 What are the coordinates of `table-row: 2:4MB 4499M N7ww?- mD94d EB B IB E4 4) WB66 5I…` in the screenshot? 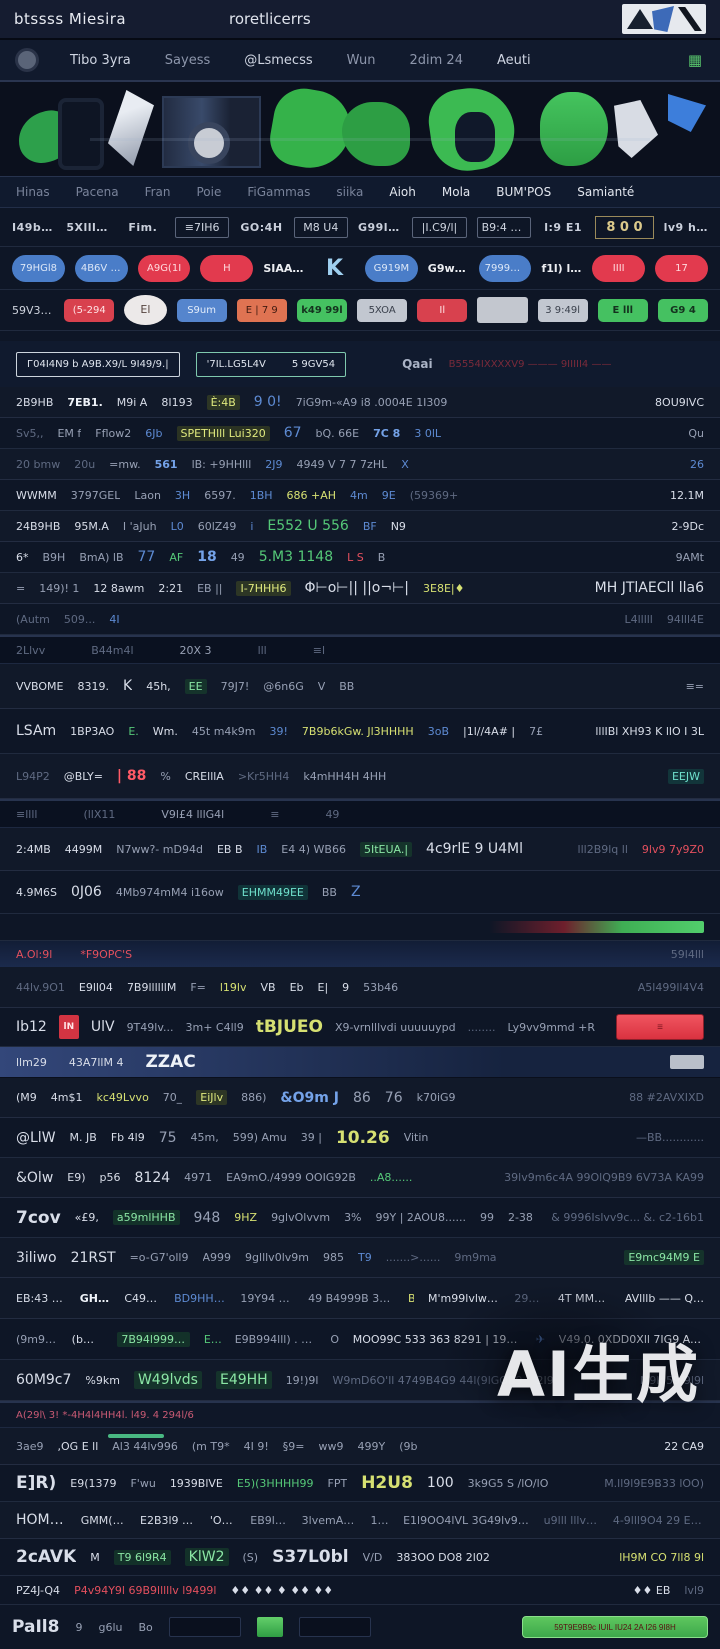 It's located at (360, 849).